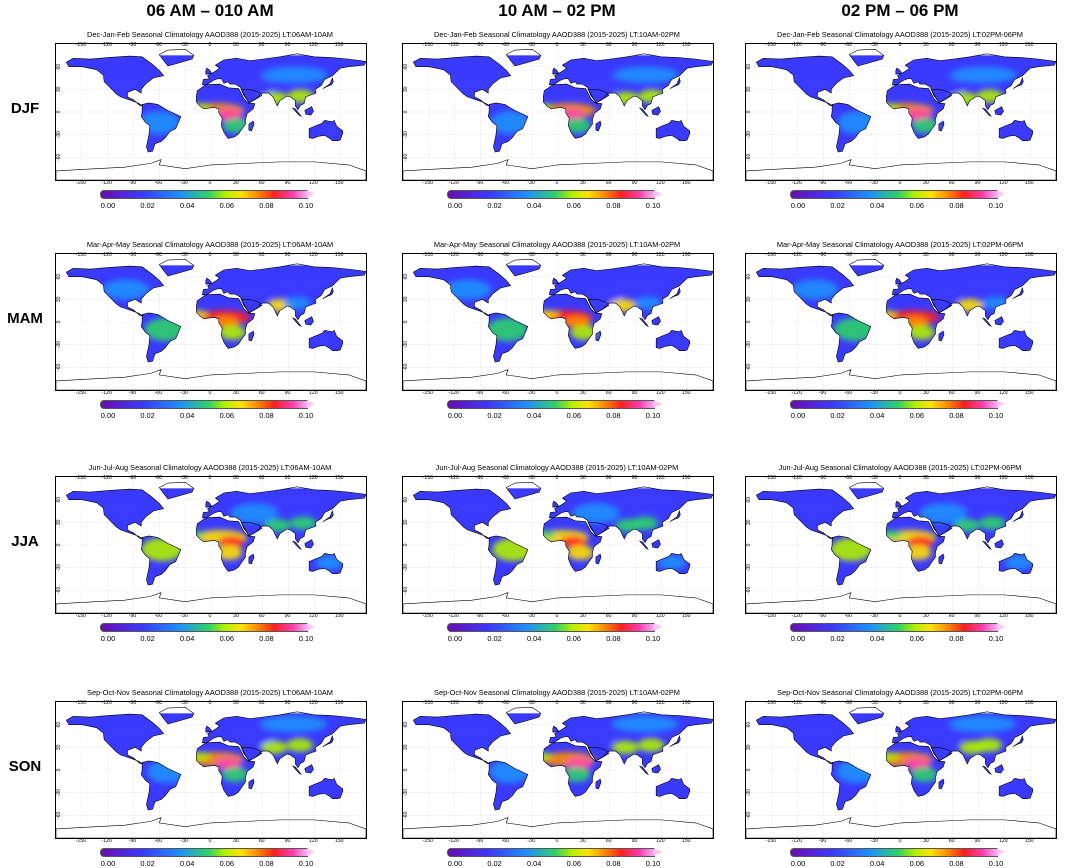 Image resolution: width=1065 pixels, height=868 pixels. What do you see at coordinates (211, 762) in the screenshot?
I see `aaod-field` at bounding box center [211, 762].